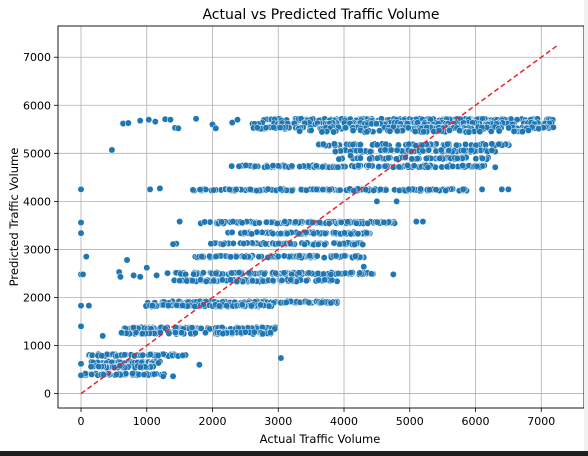 This screenshot has width=588, height=456. Describe the element at coordinates (294, 453) in the screenshot. I see `window-bottom-edge` at that location.